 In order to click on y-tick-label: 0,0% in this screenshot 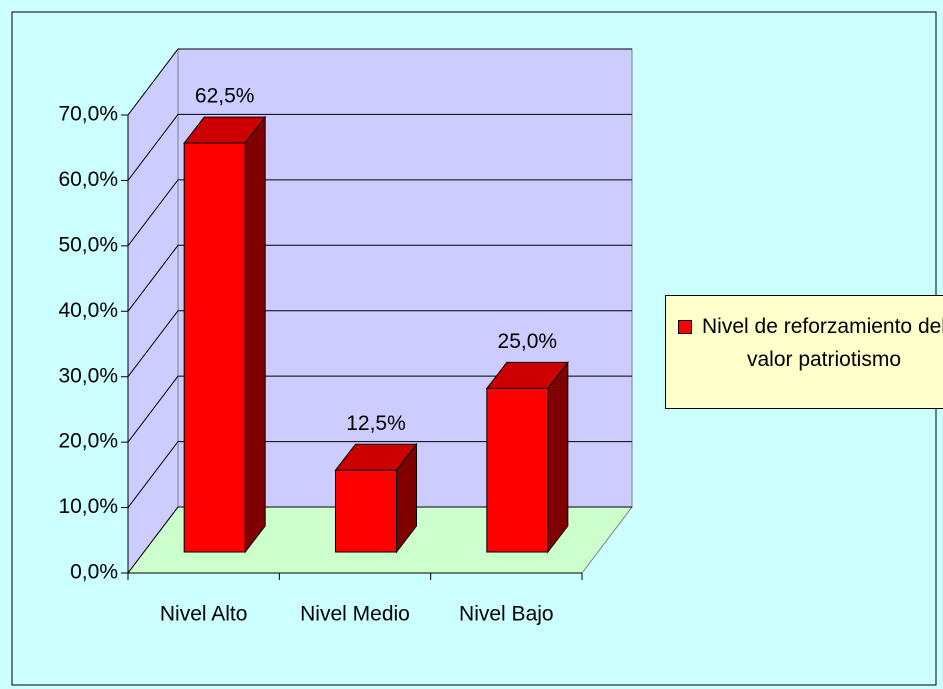, I will do `click(94, 572)`.